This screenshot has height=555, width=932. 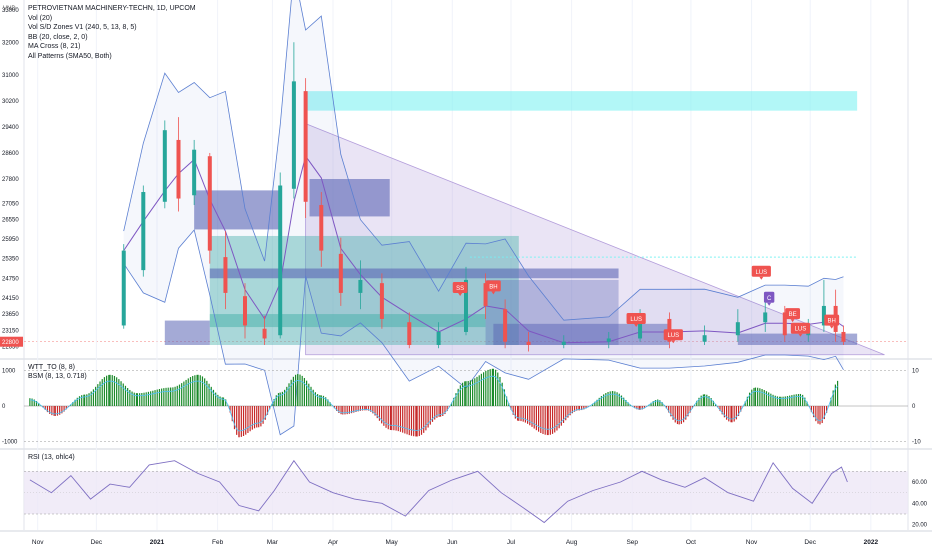 What do you see at coordinates (54, 47) in the screenshot?
I see `indicator-ma-cross: MA Cross (8, 21)` at bounding box center [54, 47].